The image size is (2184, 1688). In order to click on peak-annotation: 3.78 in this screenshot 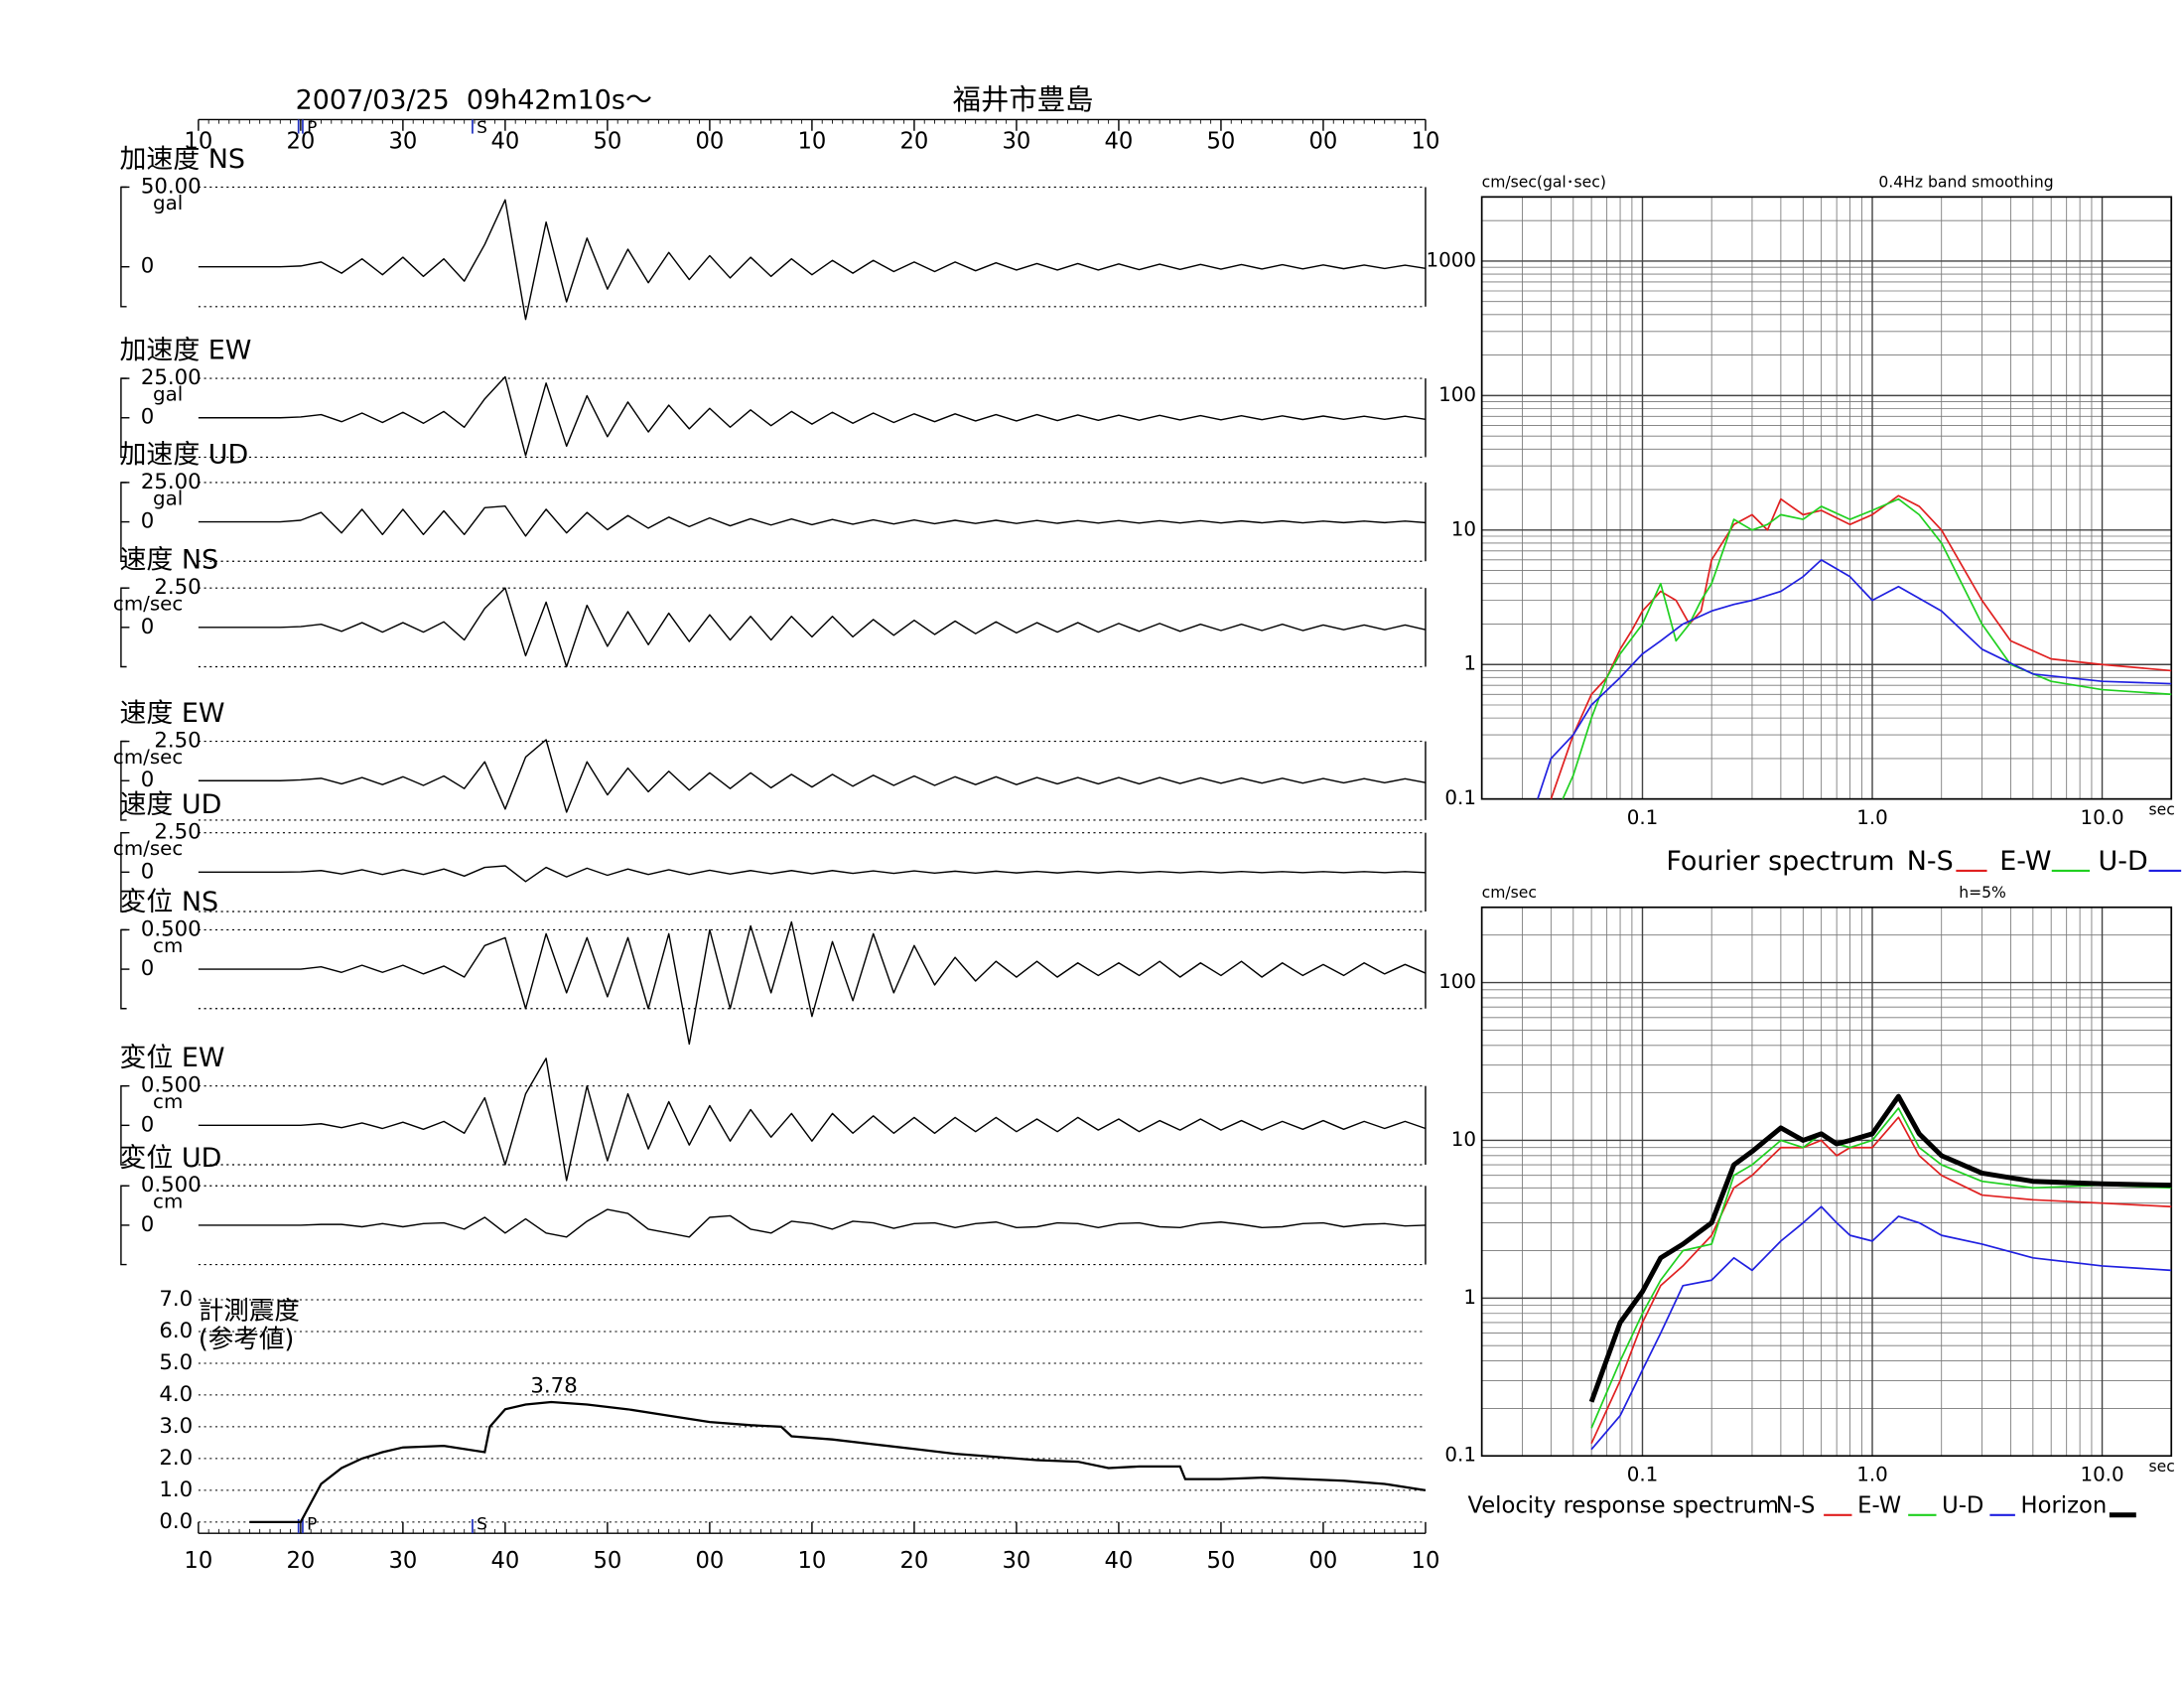, I will do `click(553, 1385)`.